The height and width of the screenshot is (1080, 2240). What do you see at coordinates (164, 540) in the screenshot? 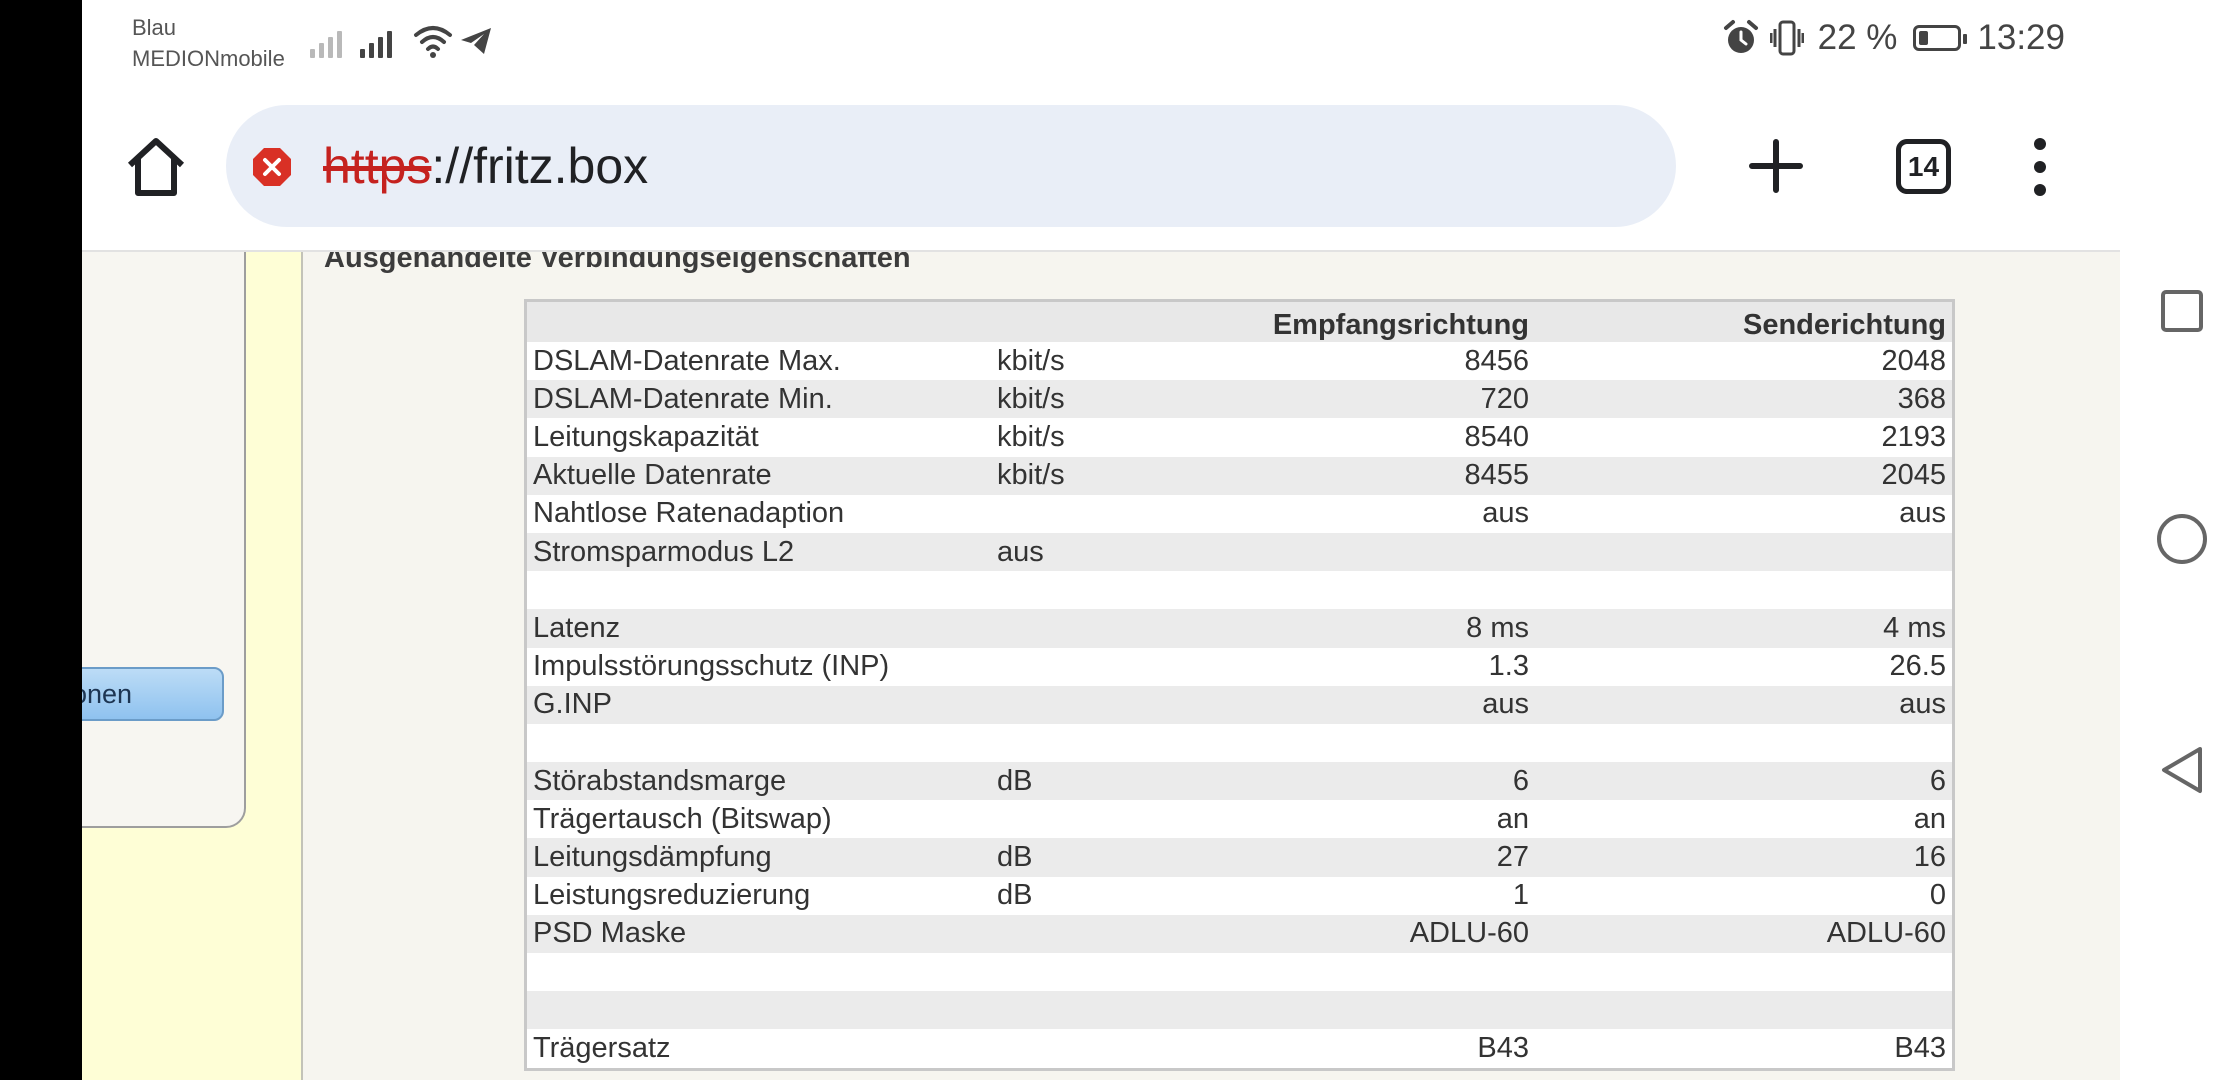
I see `side-navigation: ionen` at bounding box center [164, 540].